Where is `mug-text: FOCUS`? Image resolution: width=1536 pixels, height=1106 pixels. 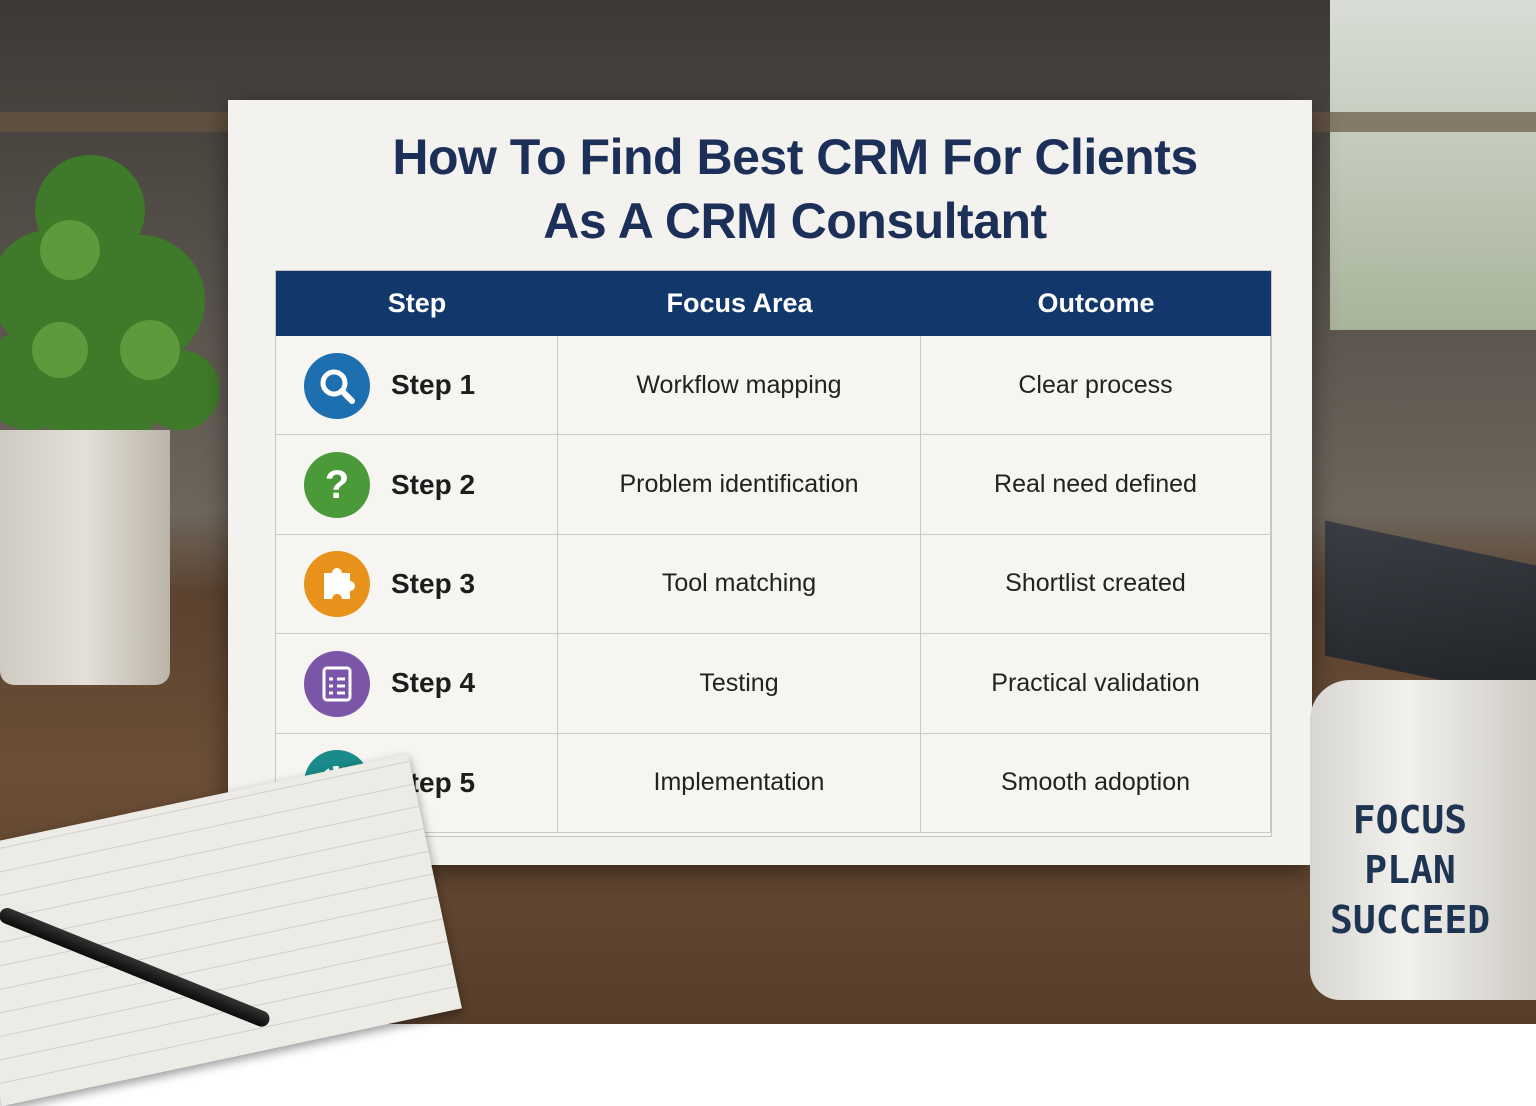 mug-text: FOCUS is located at coordinates (1410, 820).